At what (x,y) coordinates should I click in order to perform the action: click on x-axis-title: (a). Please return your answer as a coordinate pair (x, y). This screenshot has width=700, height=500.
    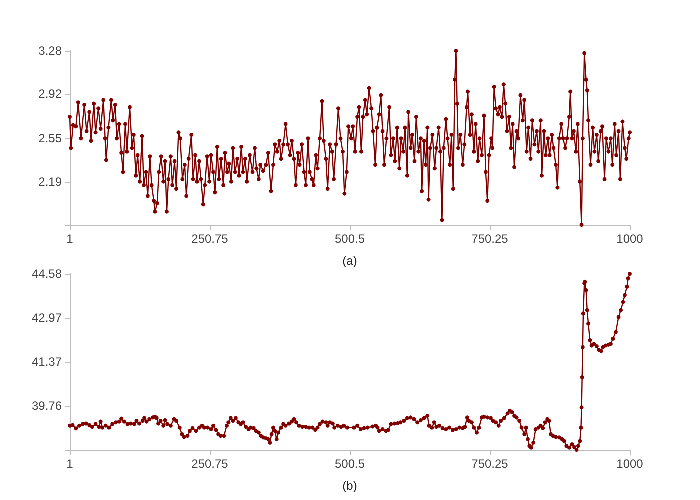
    Looking at the image, I should click on (350, 261).